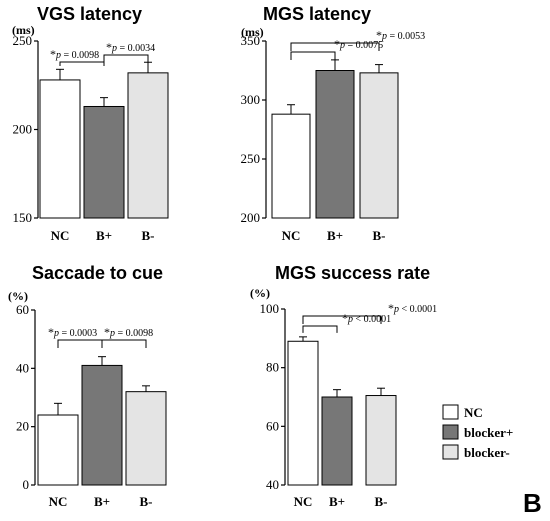 This screenshot has height=521, width=550. Describe the element at coordinates (400, 35) in the screenshot. I see `significance-label: *p = 0.0053` at that location.